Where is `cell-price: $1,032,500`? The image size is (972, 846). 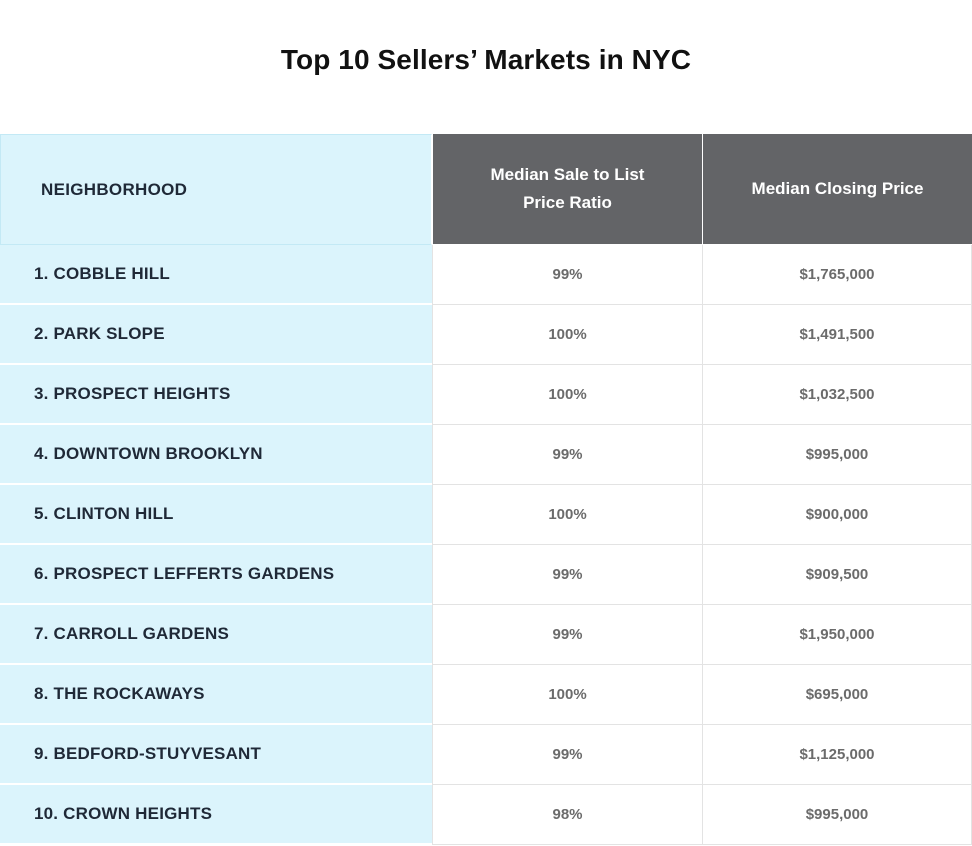 cell-price: $1,032,500 is located at coordinates (837, 395).